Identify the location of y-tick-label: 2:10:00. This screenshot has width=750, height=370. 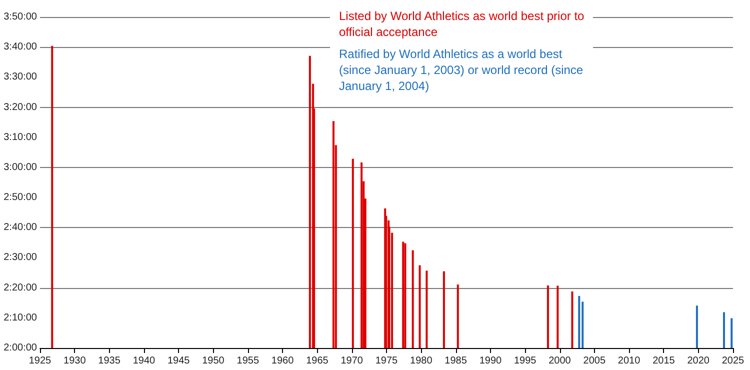
(21, 318).